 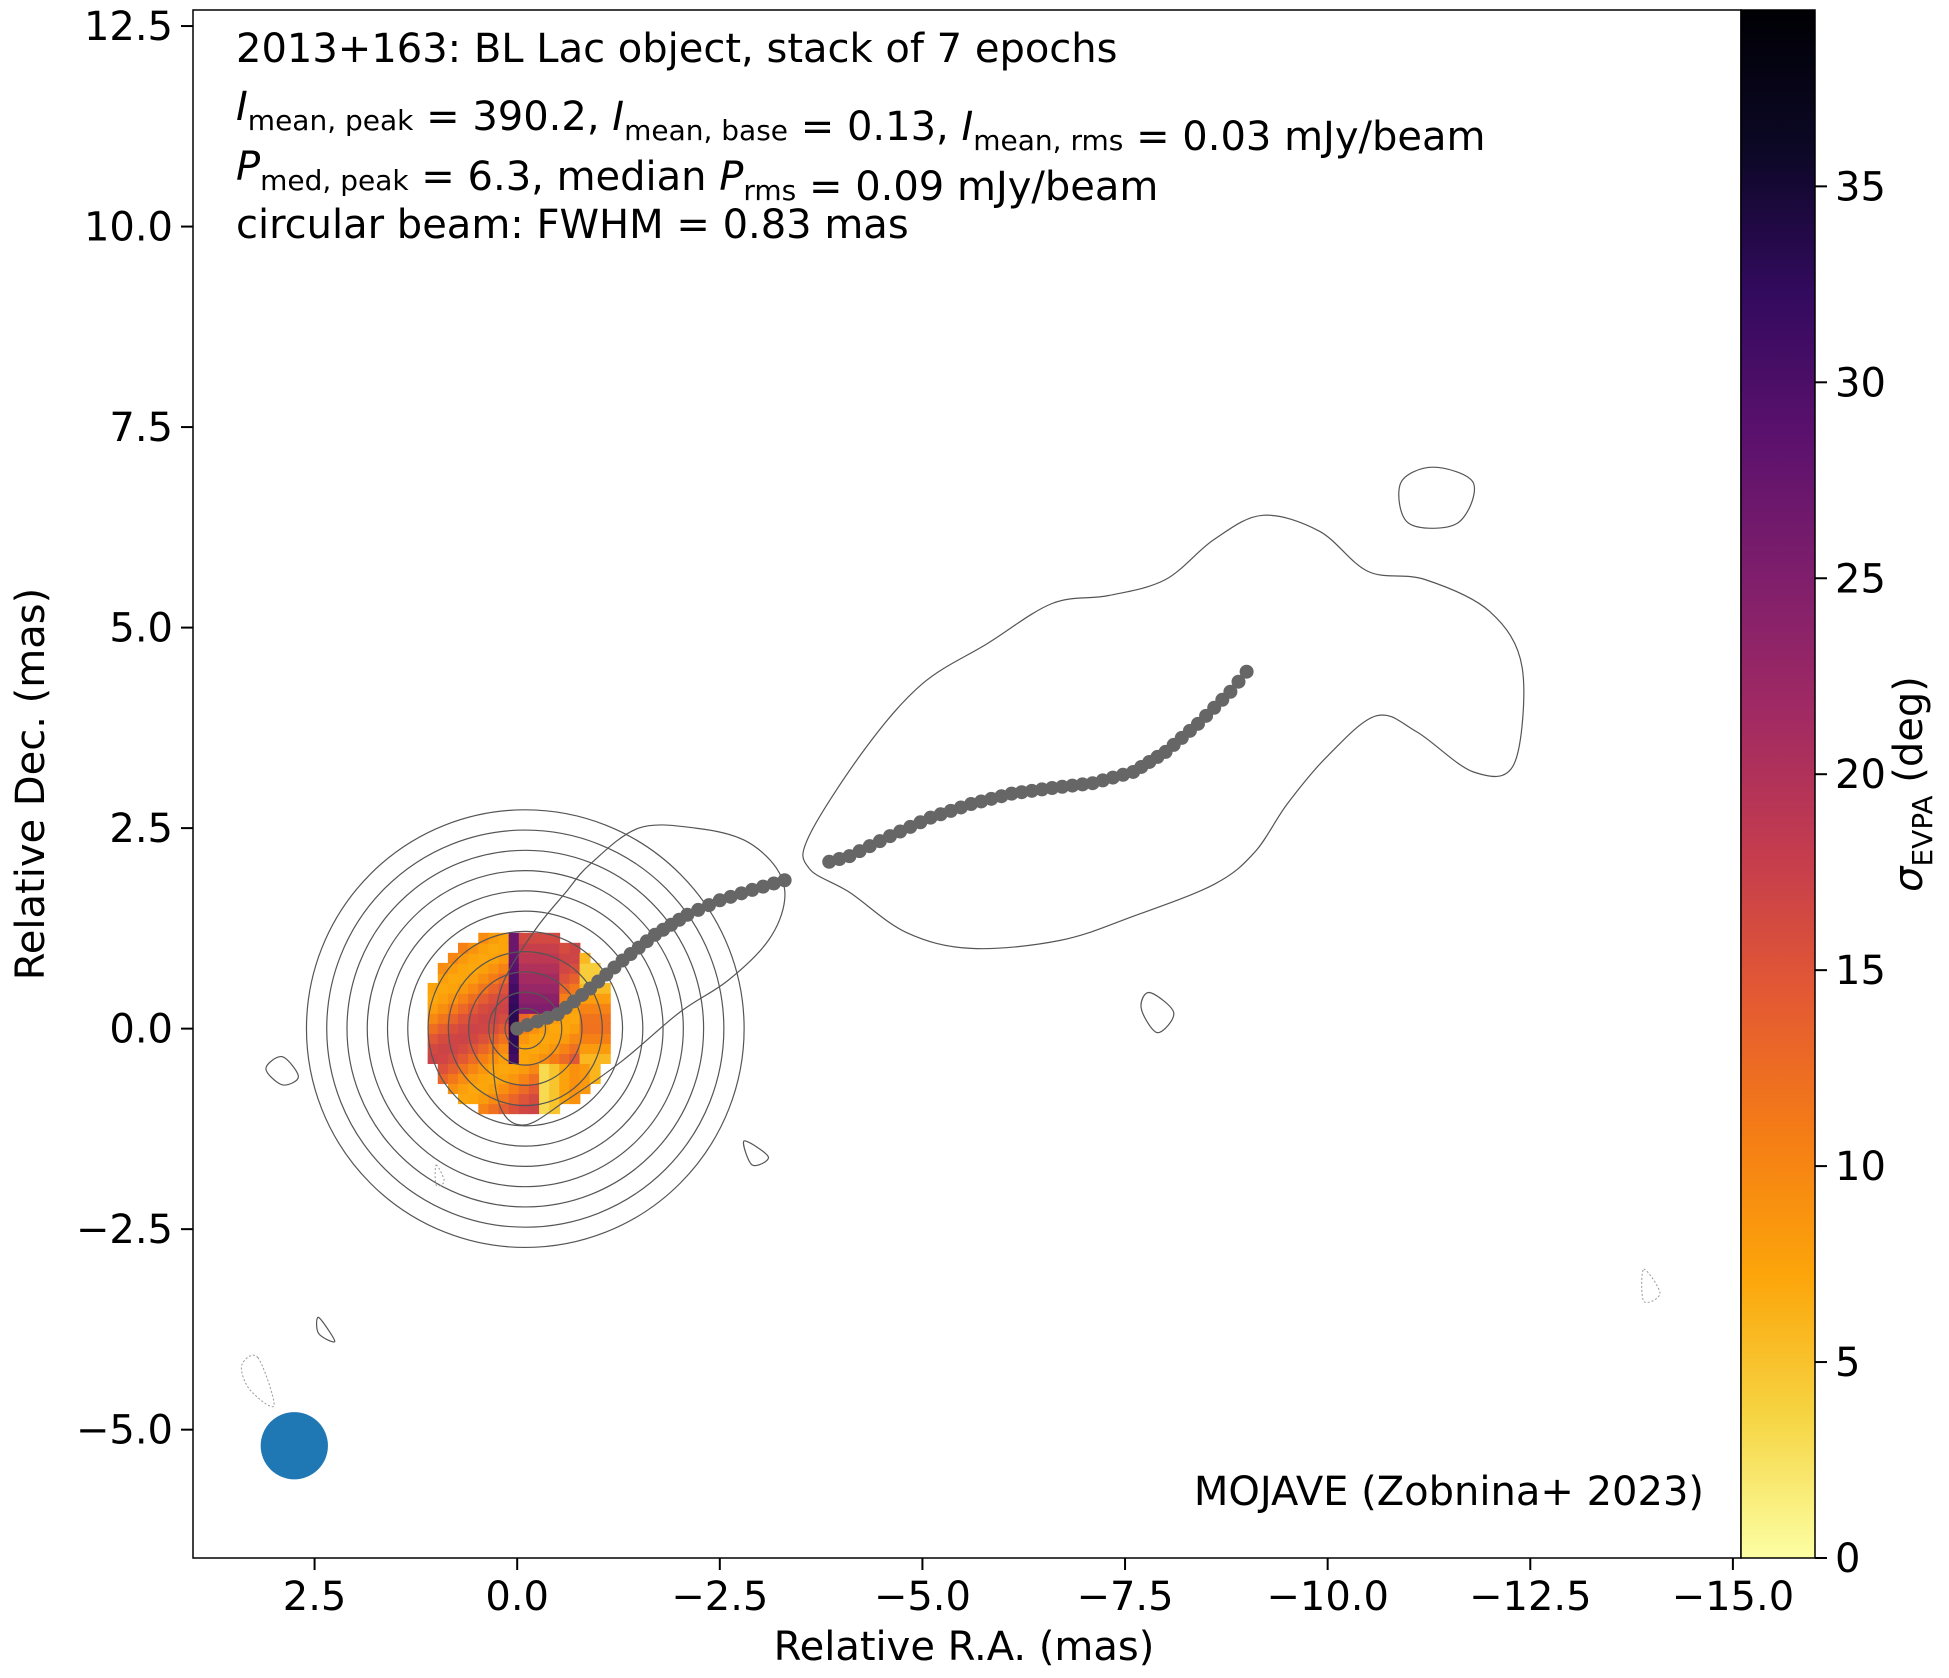 What do you see at coordinates (128, 27) in the screenshot?
I see `y-tick-label: 12.5` at bounding box center [128, 27].